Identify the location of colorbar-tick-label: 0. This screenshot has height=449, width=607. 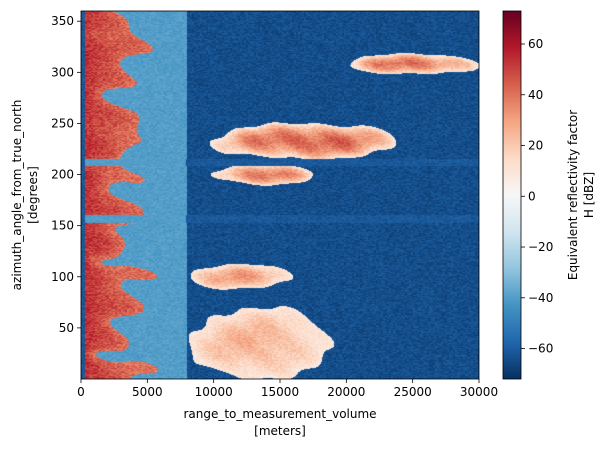
(532, 196).